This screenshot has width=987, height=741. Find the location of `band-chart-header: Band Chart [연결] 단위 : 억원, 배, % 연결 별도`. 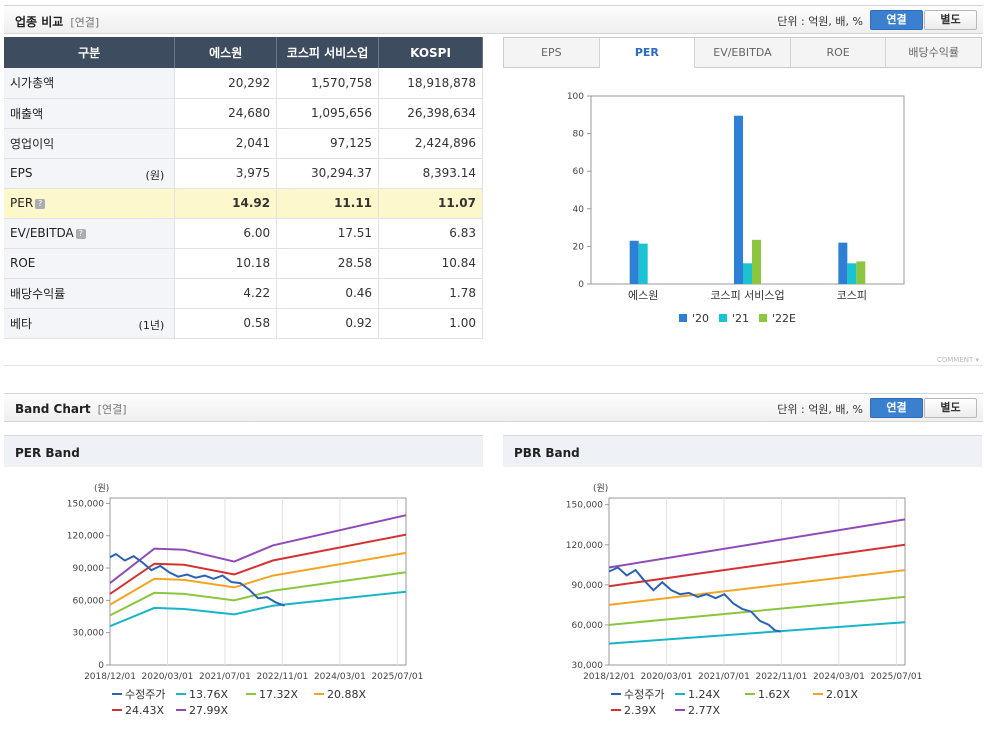

band-chart-header: Band Chart [연결] 단위 : 억원, 배, % 연결 별도 is located at coordinates (493, 407).